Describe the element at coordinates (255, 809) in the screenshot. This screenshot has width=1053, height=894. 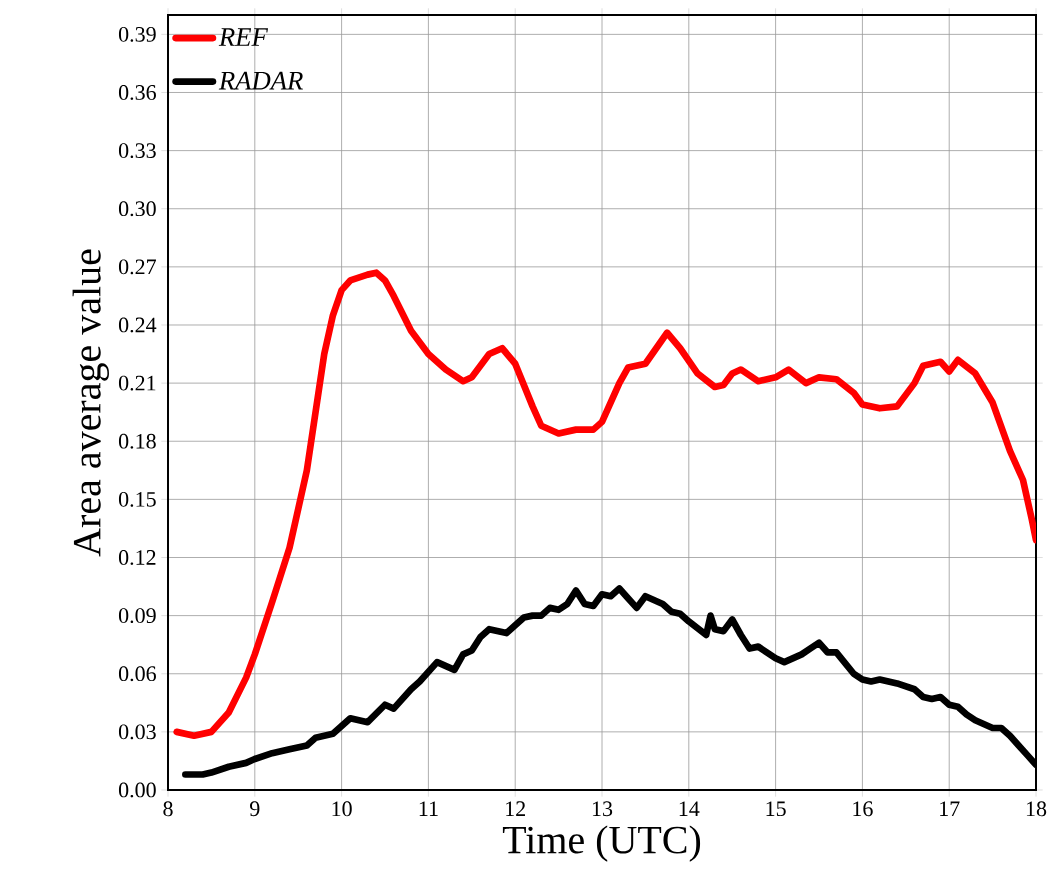
I see `x-tick-label: 9` at that location.